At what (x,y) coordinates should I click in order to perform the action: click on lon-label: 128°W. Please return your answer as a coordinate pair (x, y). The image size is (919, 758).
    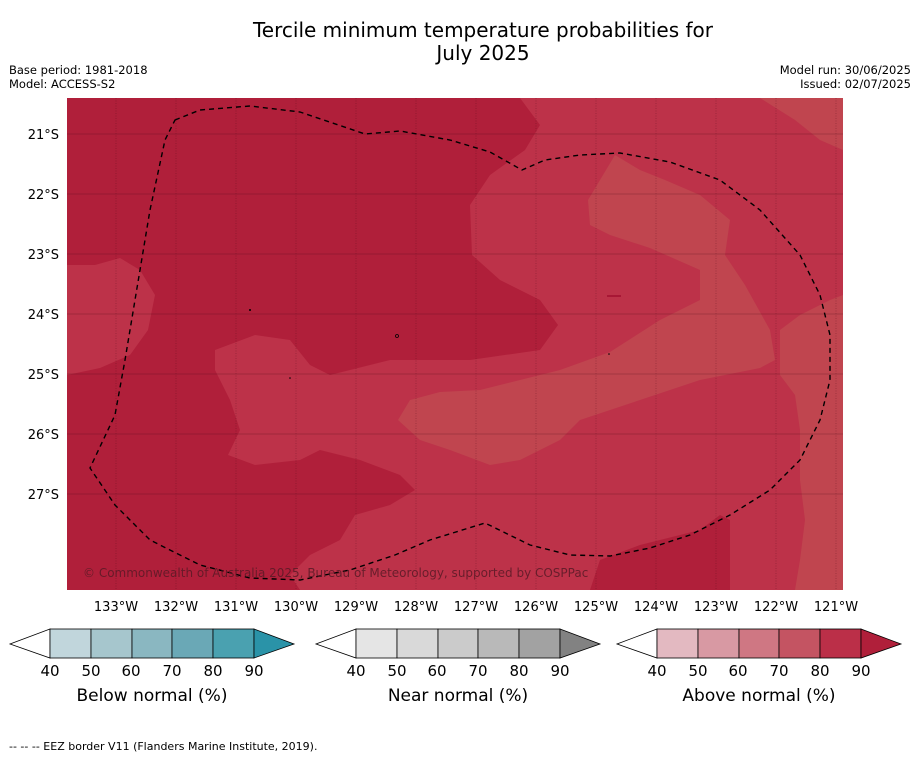
    Looking at the image, I should click on (416, 607).